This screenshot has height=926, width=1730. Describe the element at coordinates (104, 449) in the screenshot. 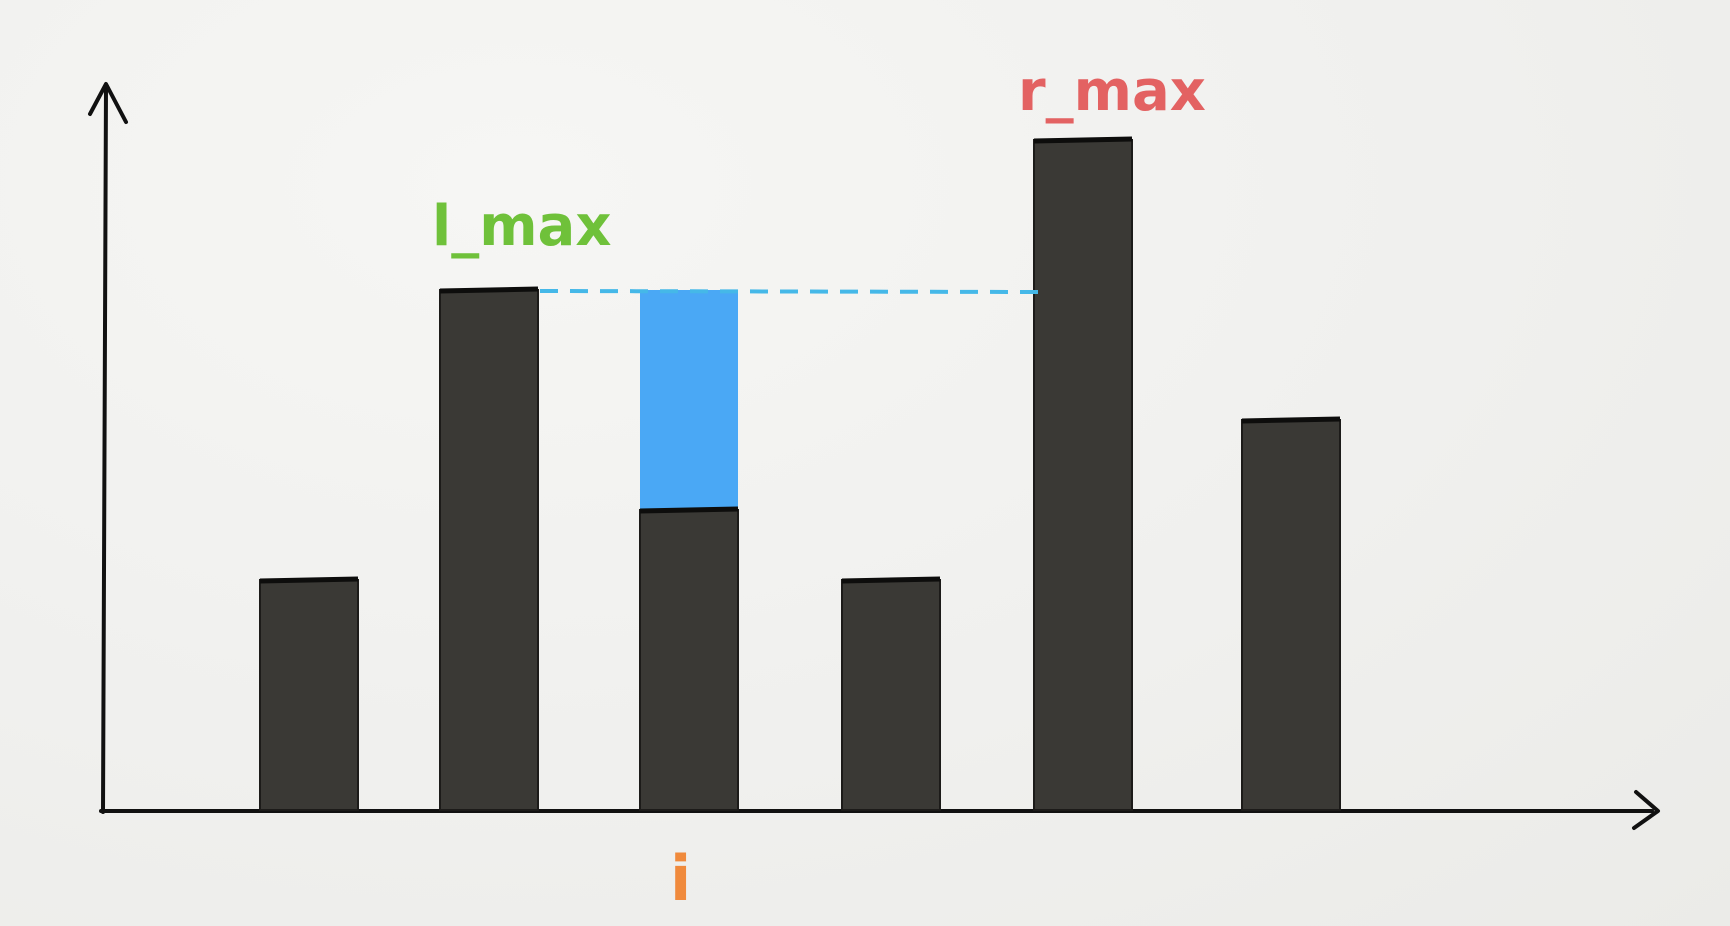

I see `y-axis-line` at that location.